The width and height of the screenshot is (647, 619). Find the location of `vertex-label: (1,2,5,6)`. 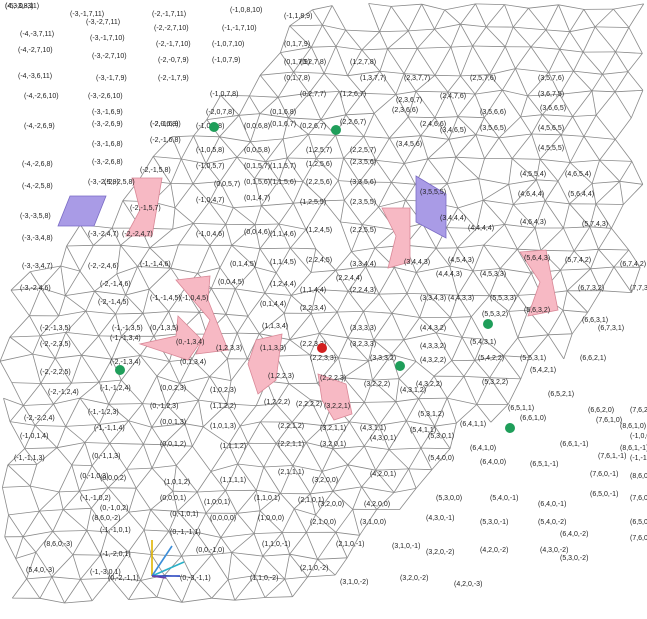

vertex-label: (1,2,5,6) is located at coordinates (319, 164).